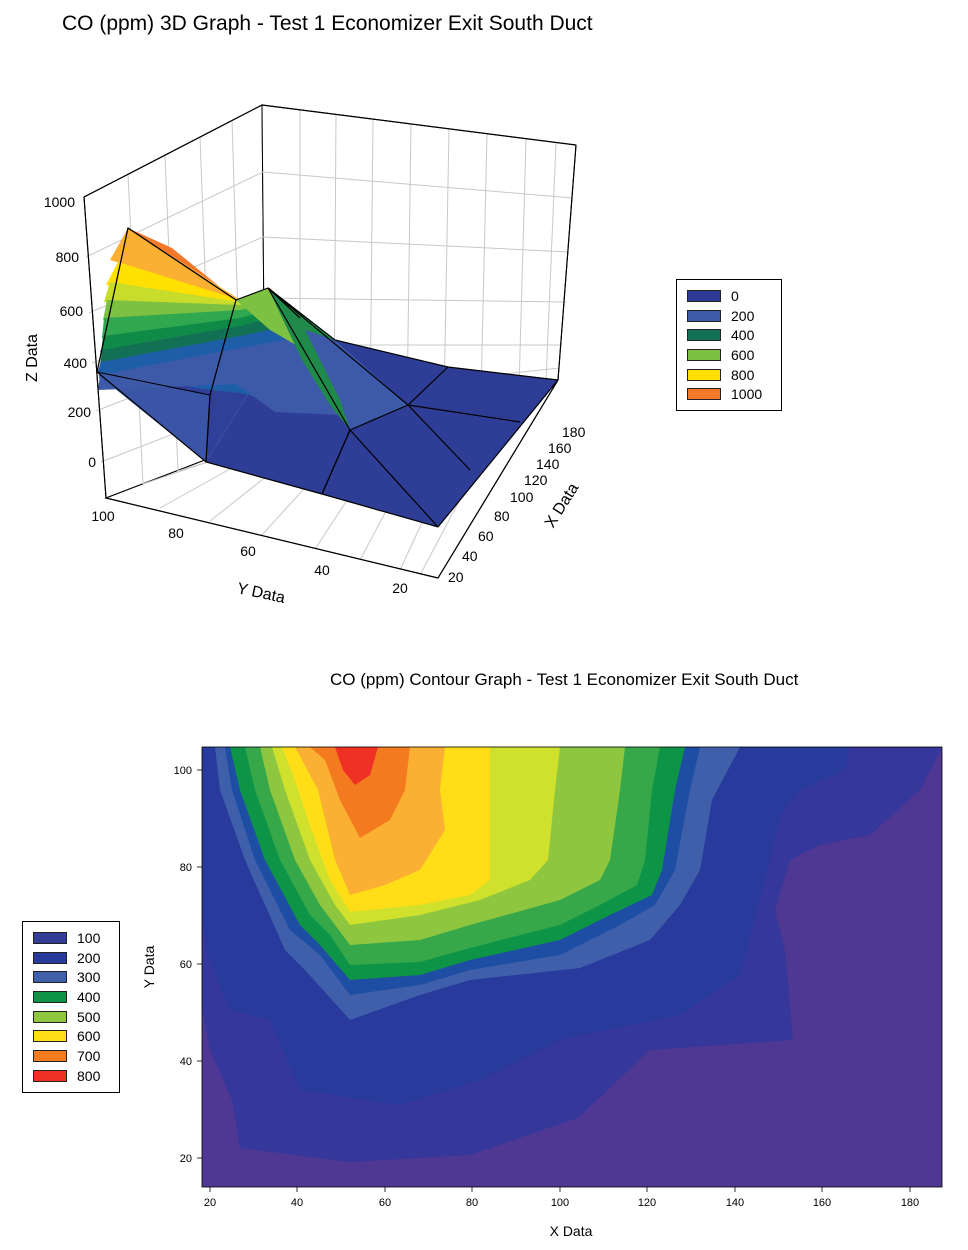 This screenshot has height=1250, width=968. What do you see at coordinates (59, 202) in the screenshot?
I see `svg-text: 1000` at bounding box center [59, 202].